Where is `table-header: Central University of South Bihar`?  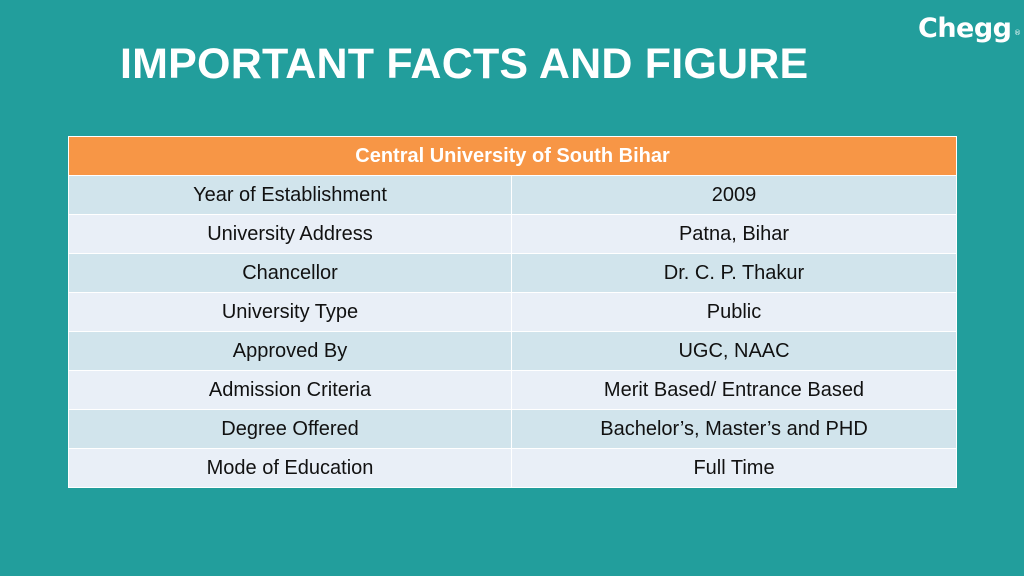
table-header: Central University of South Bihar is located at coordinates (512, 156).